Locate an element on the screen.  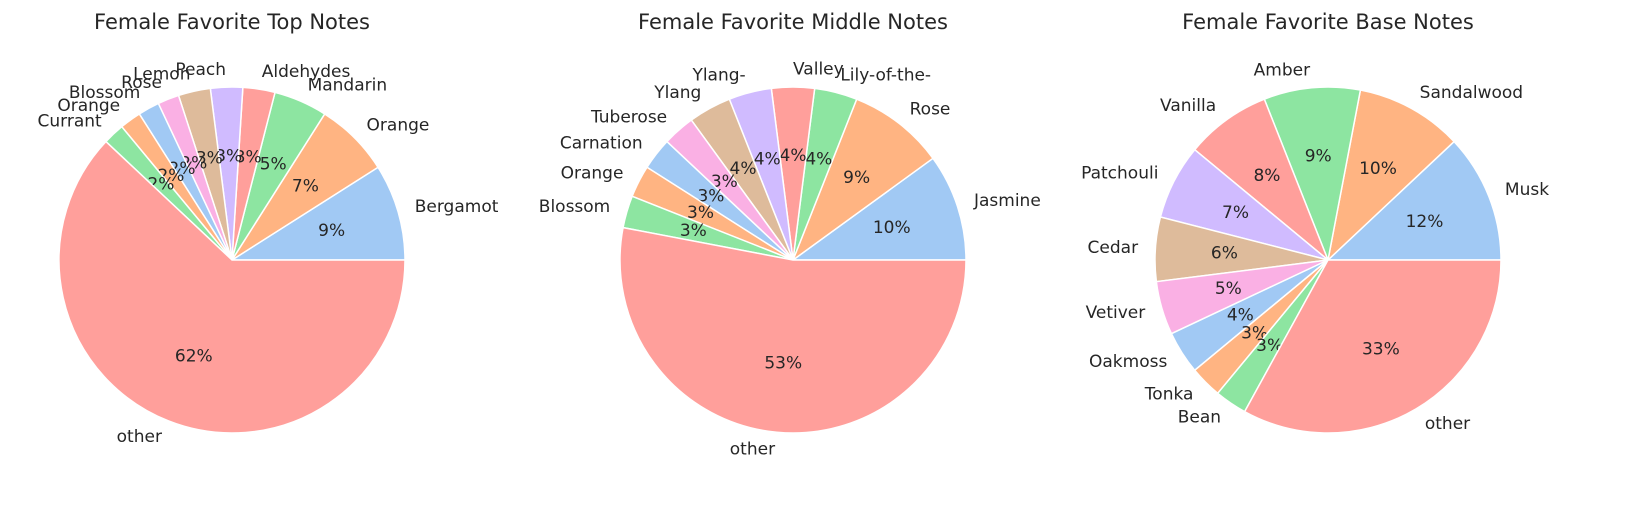
percent-label: 53% is located at coordinates (783, 363).